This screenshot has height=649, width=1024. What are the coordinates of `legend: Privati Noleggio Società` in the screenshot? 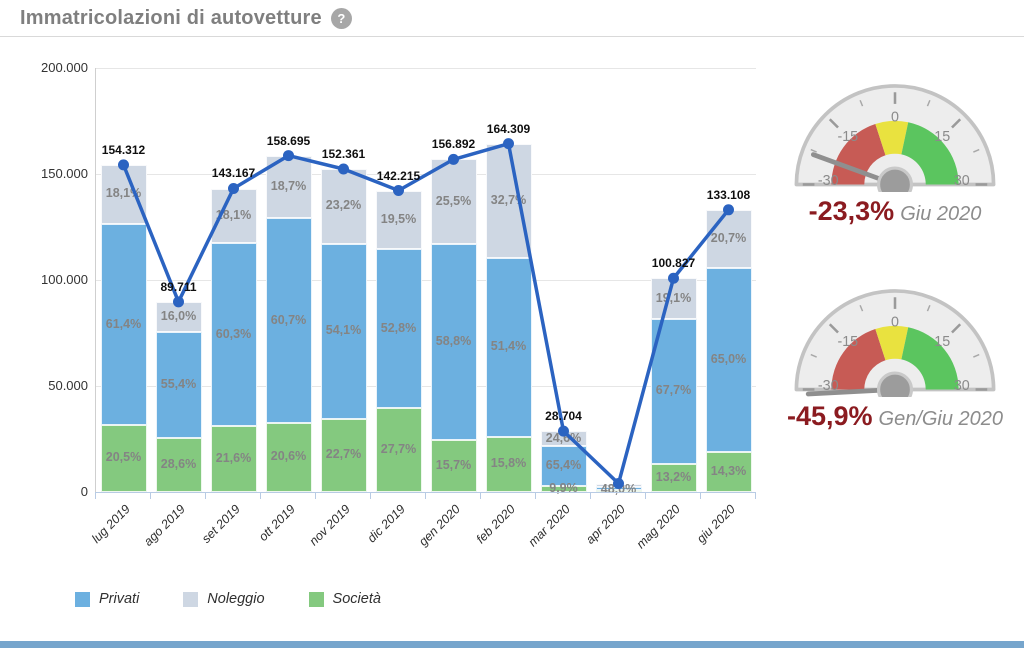 It's located at (250, 599).